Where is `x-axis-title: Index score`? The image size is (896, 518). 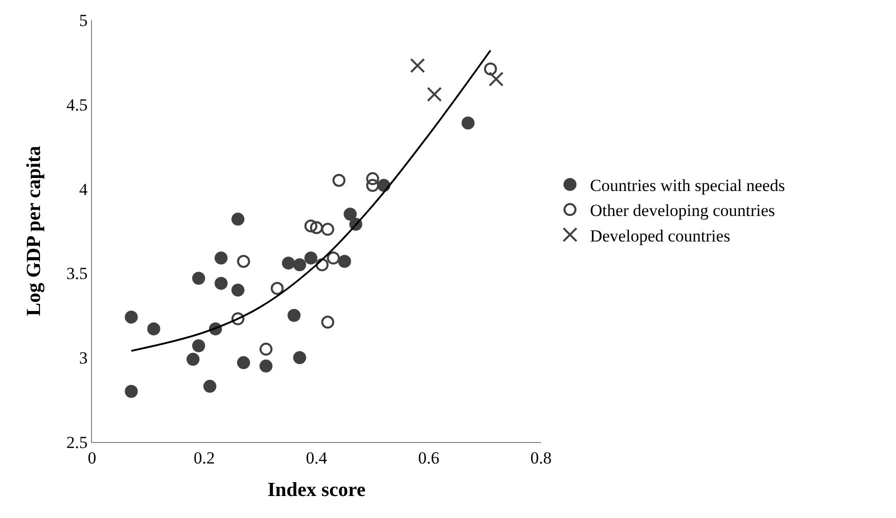 x-axis-title: Index score is located at coordinates (317, 489).